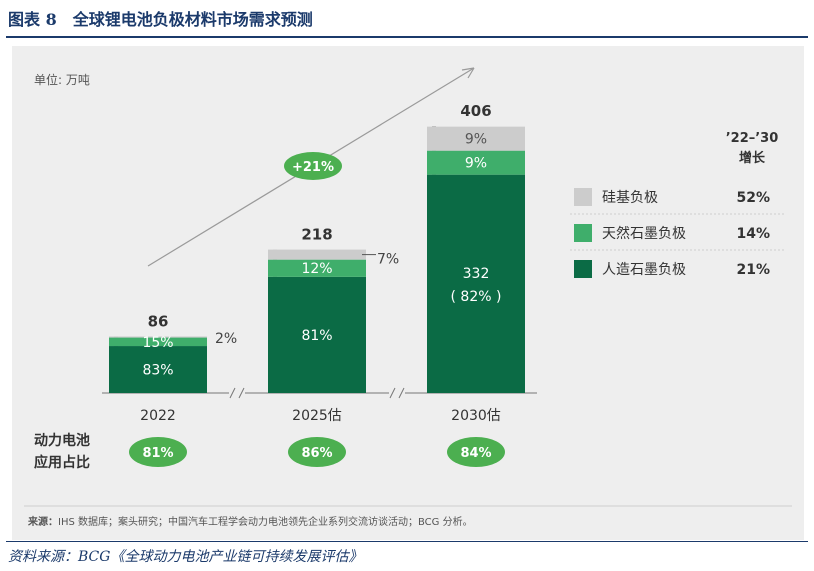 The image size is (814, 571). What do you see at coordinates (158, 321) in the screenshot?
I see `bar-total-label: 86` at bounding box center [158, 321].